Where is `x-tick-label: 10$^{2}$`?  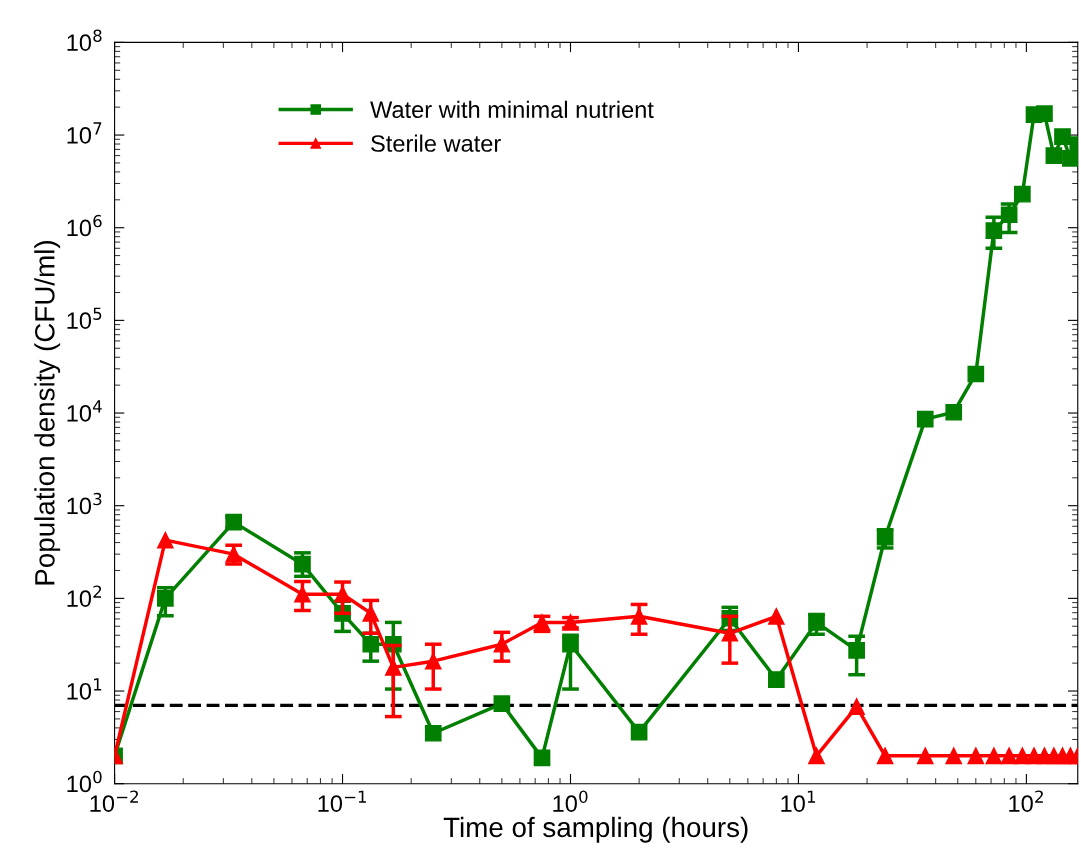 x-tick-label: 10$^{2}$ is located at coordinates (1026, 801).